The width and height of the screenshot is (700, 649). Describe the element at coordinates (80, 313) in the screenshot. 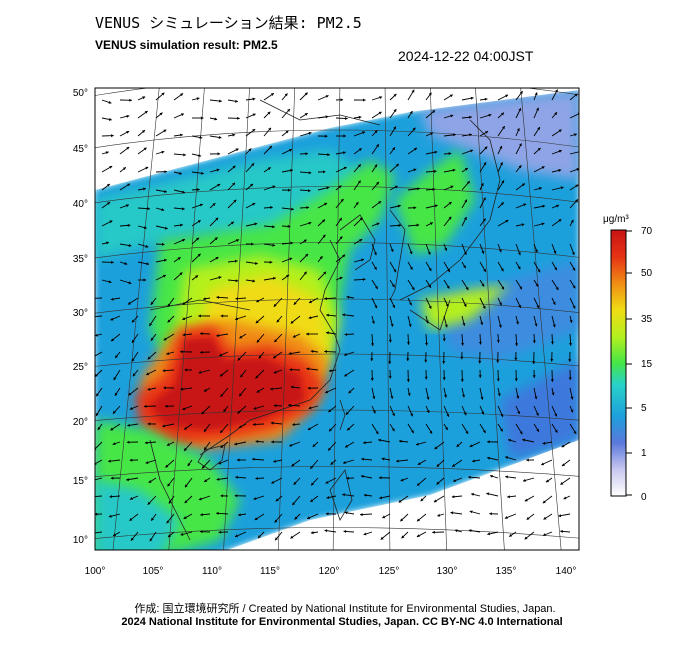

I see `lat-label: 30°` at that location.